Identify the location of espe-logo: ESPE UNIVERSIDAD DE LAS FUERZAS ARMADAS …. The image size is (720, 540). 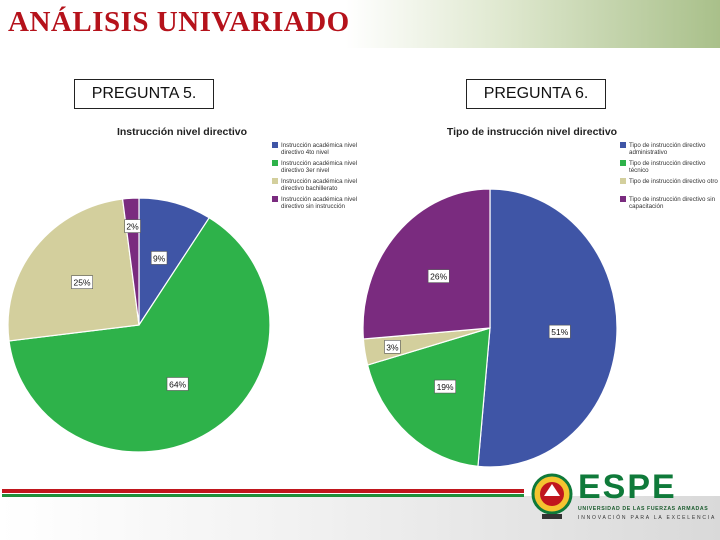
(623, 496).